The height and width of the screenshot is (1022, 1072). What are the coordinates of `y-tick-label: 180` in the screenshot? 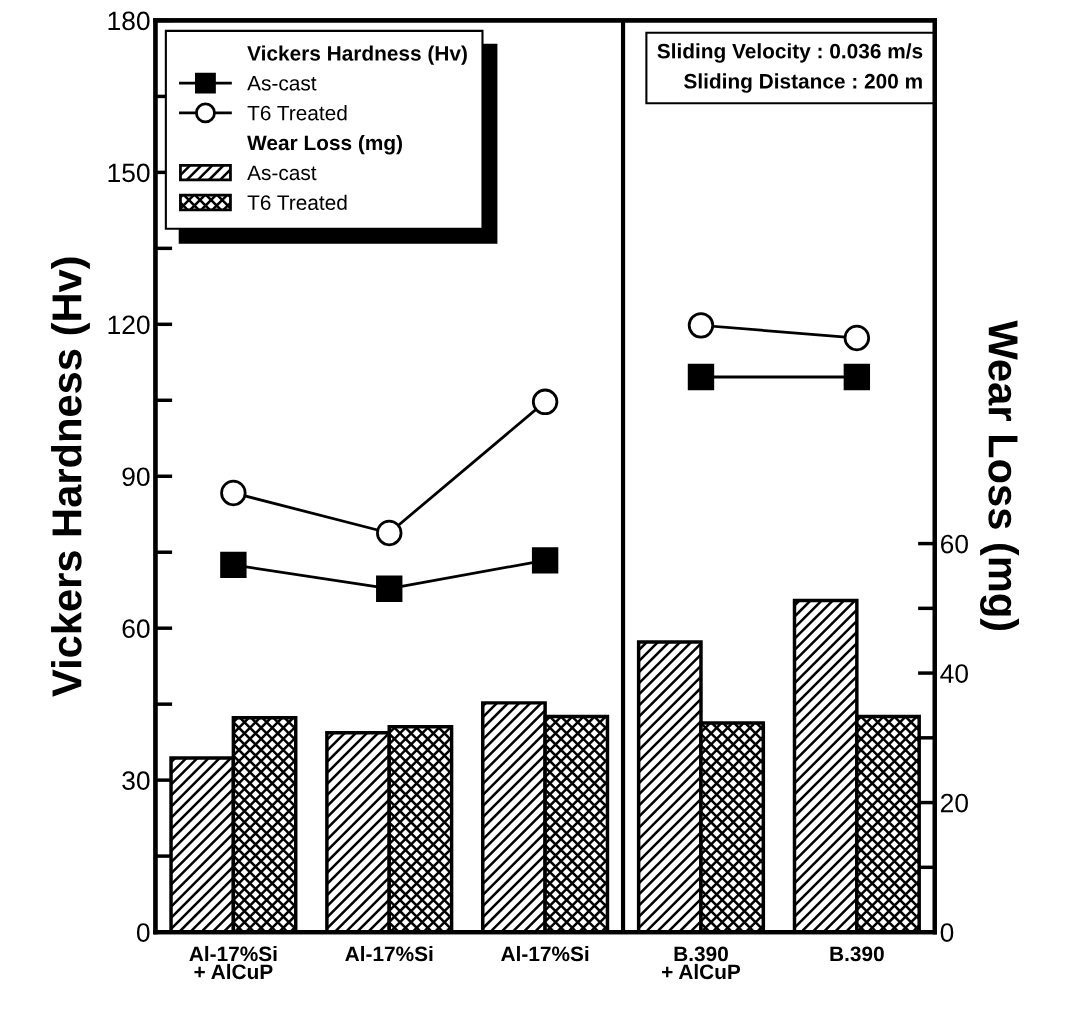 It's located at (129, 21).